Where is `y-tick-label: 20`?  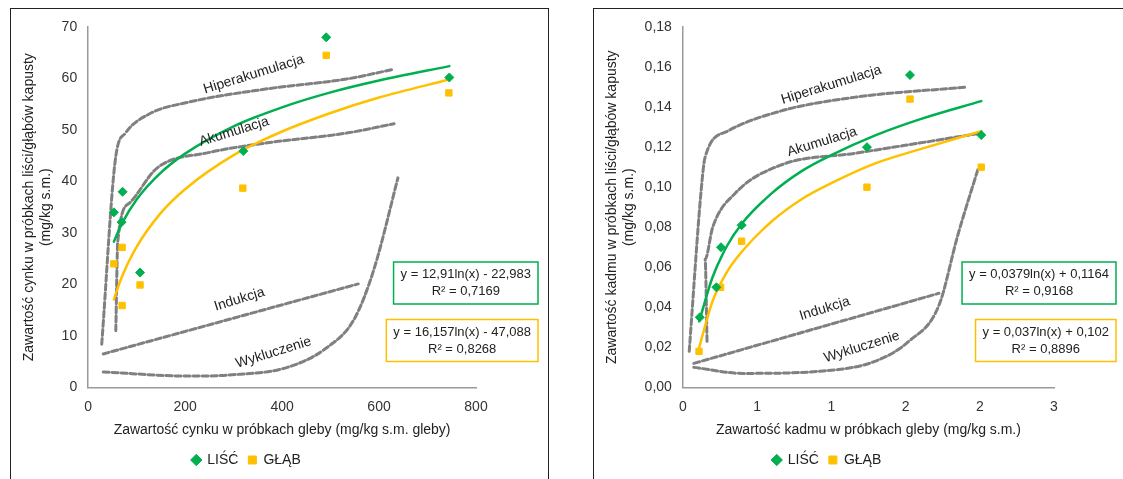 y-tick-label: 20 is located at coordinates (69, 283).